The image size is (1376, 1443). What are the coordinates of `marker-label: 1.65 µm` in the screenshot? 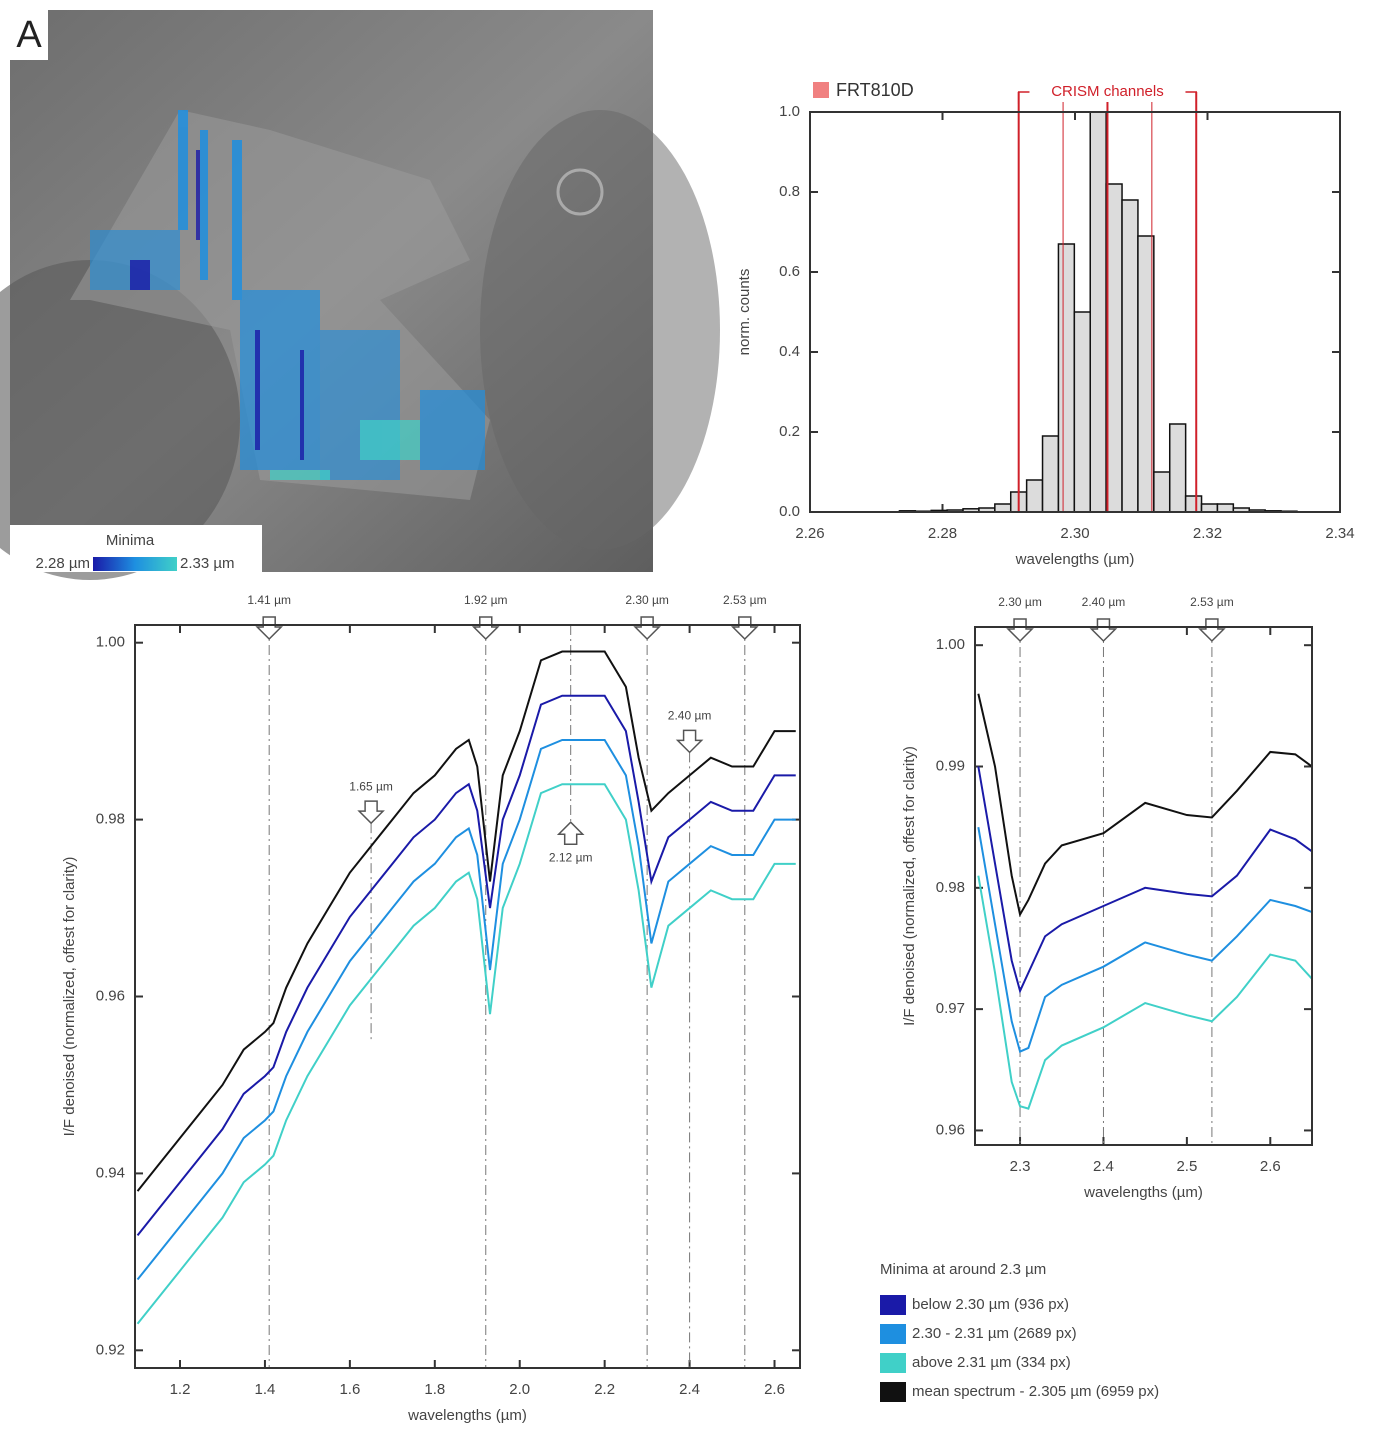 It's located at (371, 786).